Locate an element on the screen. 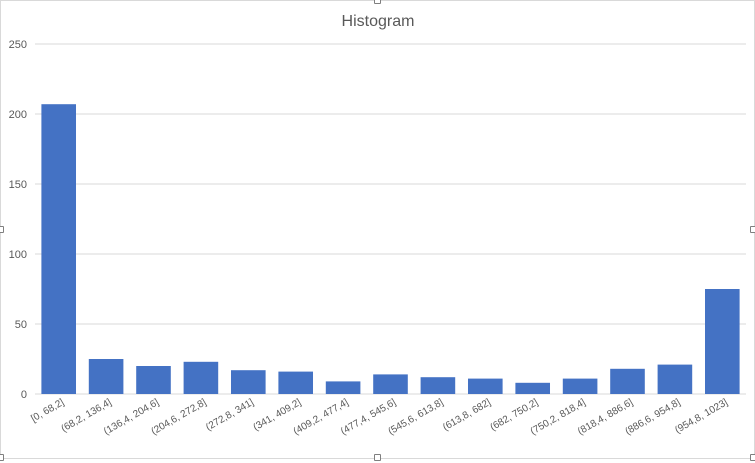 This screenshot has width=755, height=463. x-tick-label: (272,8, 341] is located at coordinates (230, 415).